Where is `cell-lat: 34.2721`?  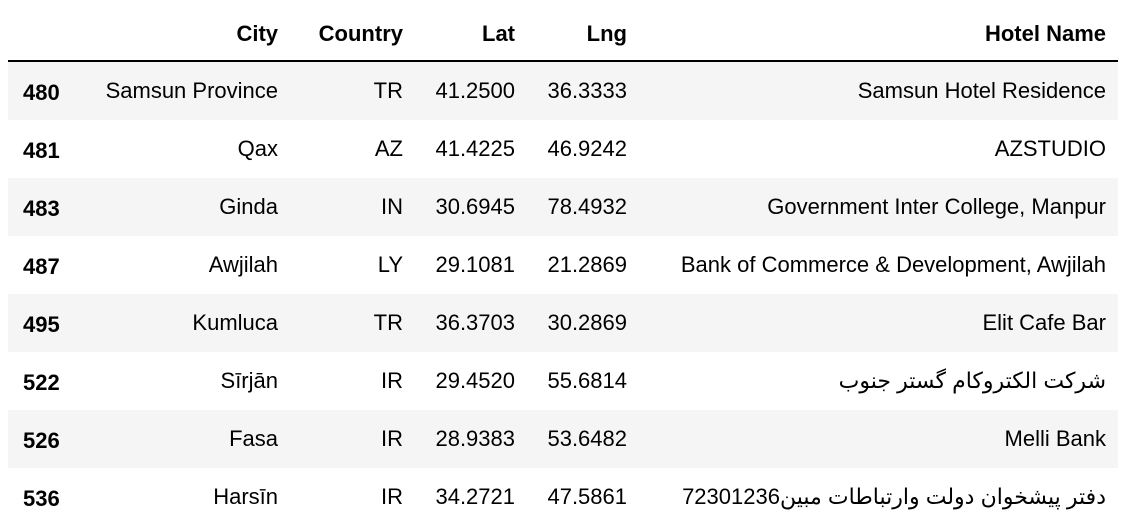
cell-lat: 34.2721 is located at coordinates (471, 497).